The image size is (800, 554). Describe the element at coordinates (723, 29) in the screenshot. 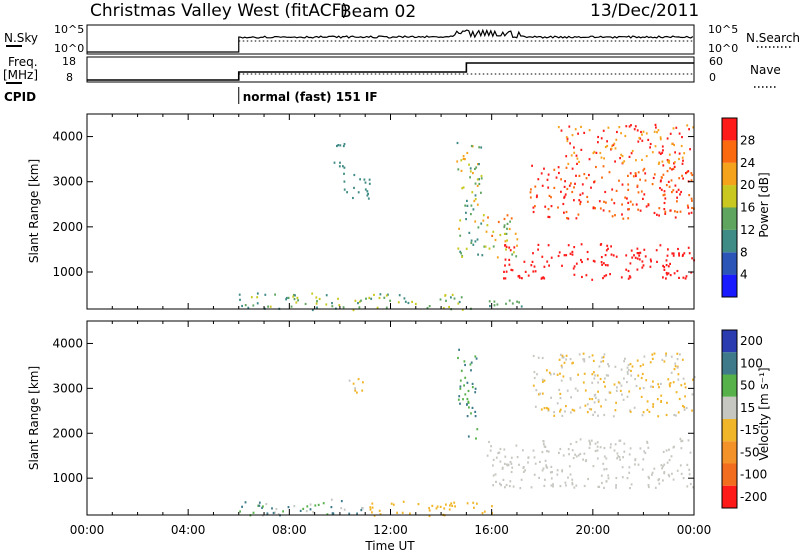

I see `nsky-rtick-top: 10^5` at that location.